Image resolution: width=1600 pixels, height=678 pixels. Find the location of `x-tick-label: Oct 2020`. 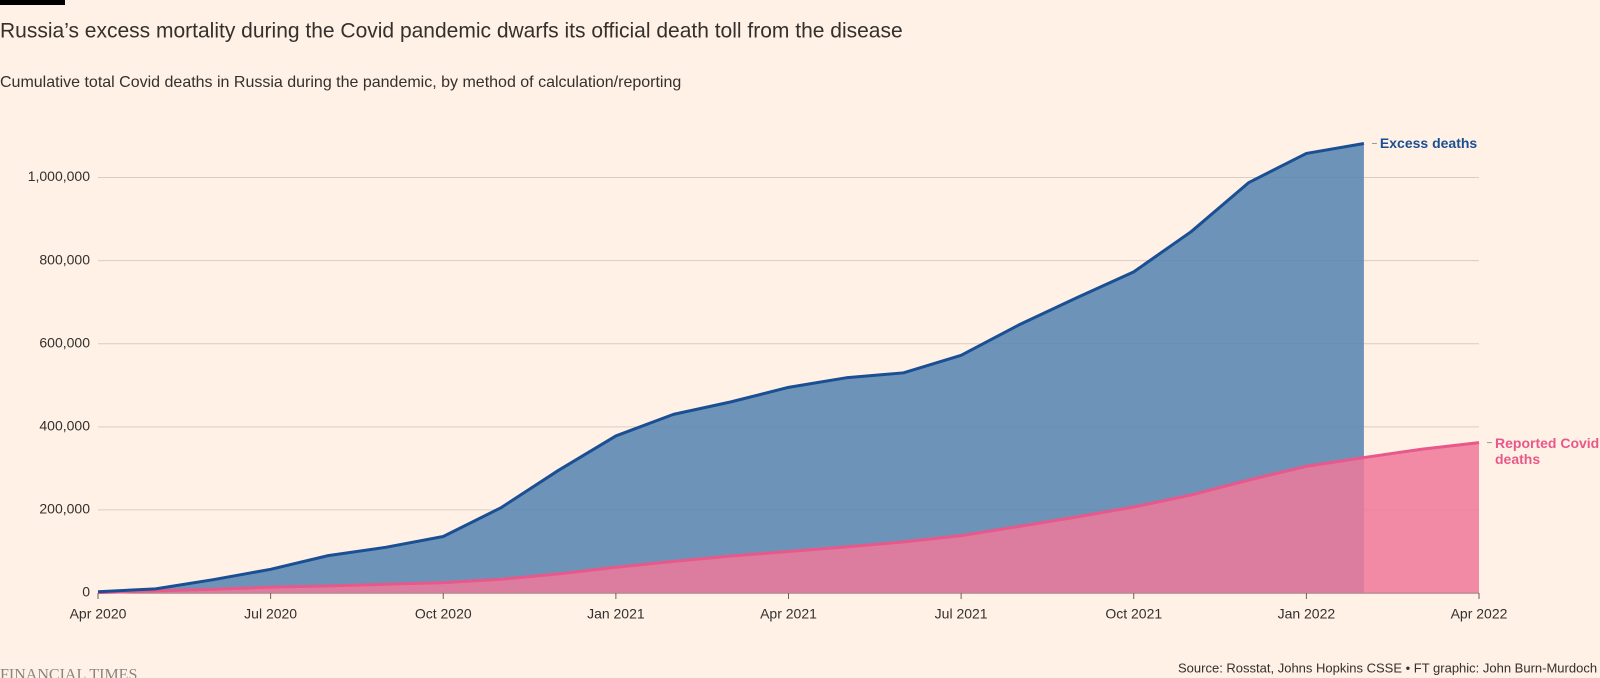

x-tick-label: Oct 2020 is located at coordinates (443, 614).